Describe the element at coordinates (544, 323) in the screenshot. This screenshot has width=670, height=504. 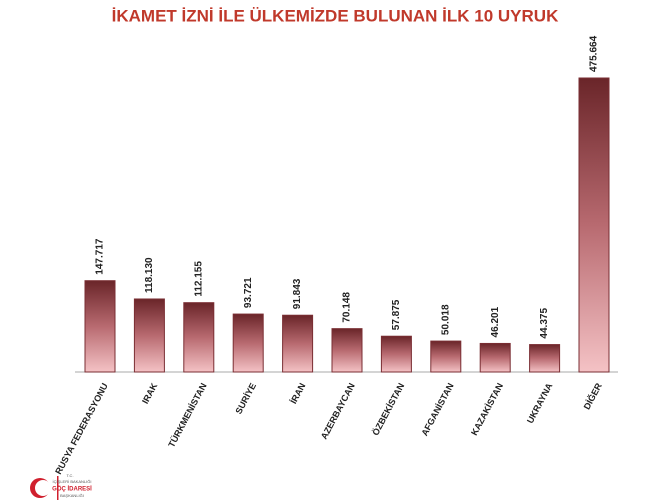
I see `value-label: 44.375` at that location.